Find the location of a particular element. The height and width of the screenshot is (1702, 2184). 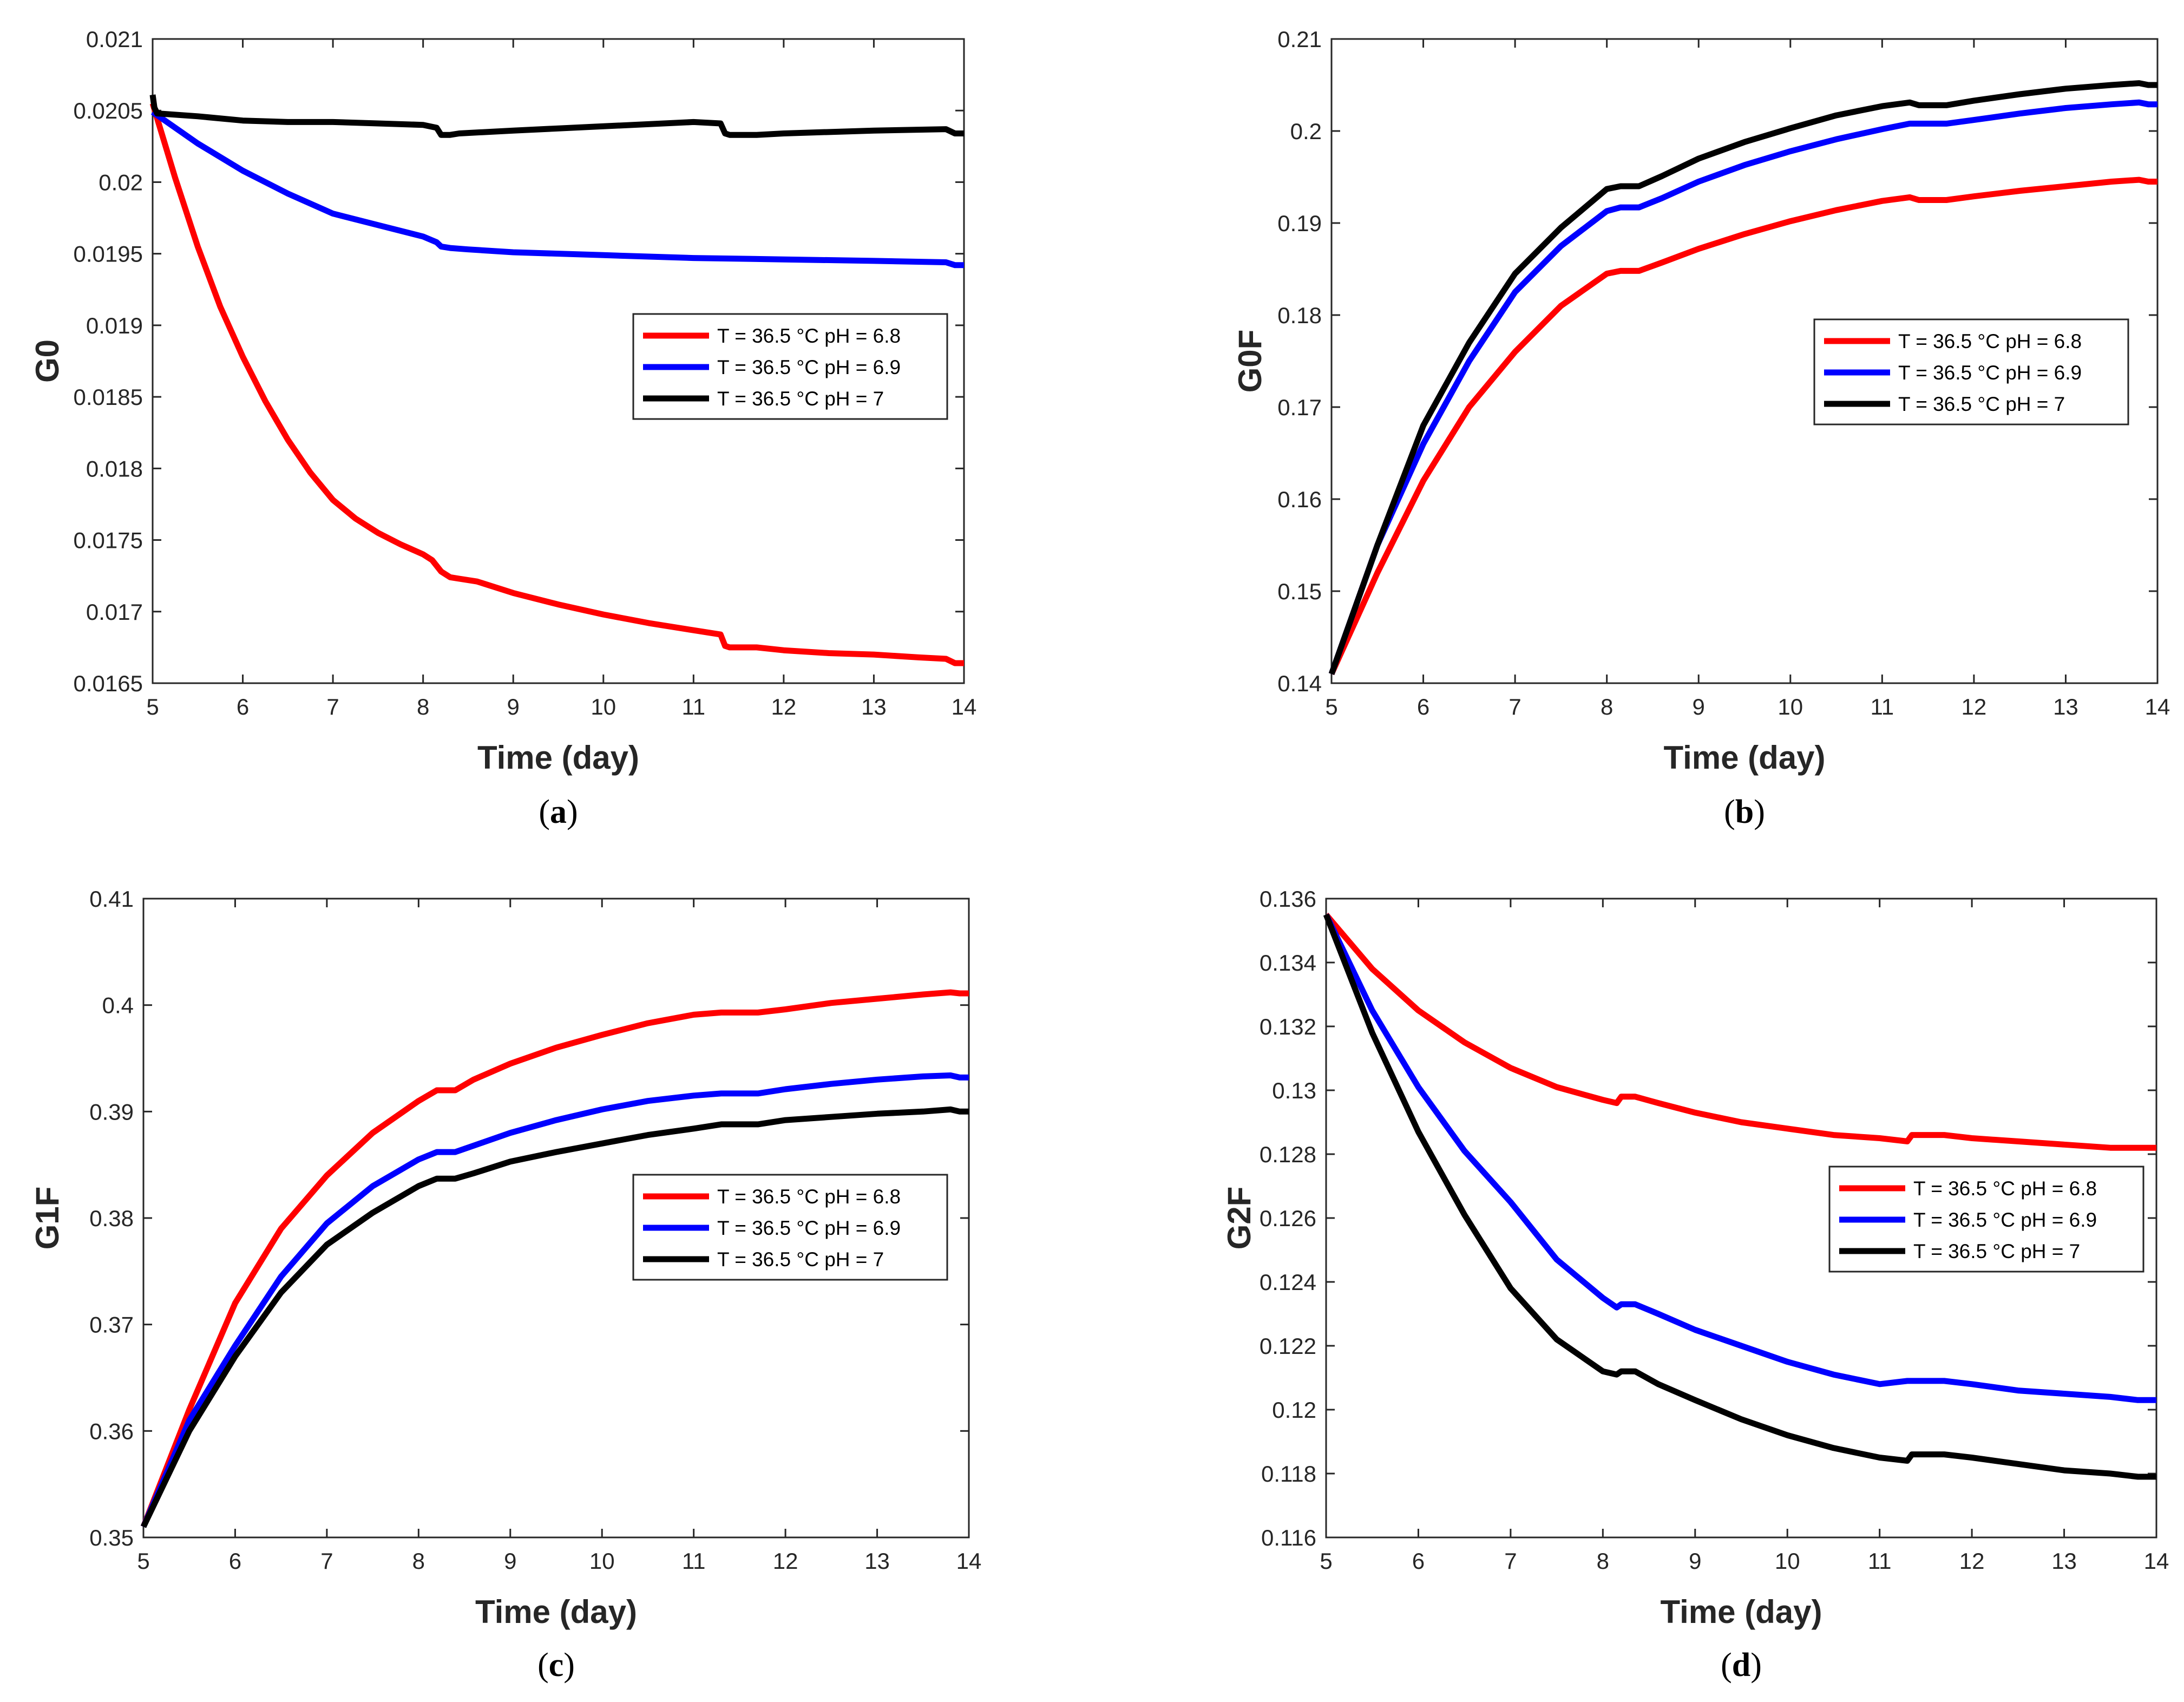

y-tick-label: 0.15 is located at coordinates (1300, 592).